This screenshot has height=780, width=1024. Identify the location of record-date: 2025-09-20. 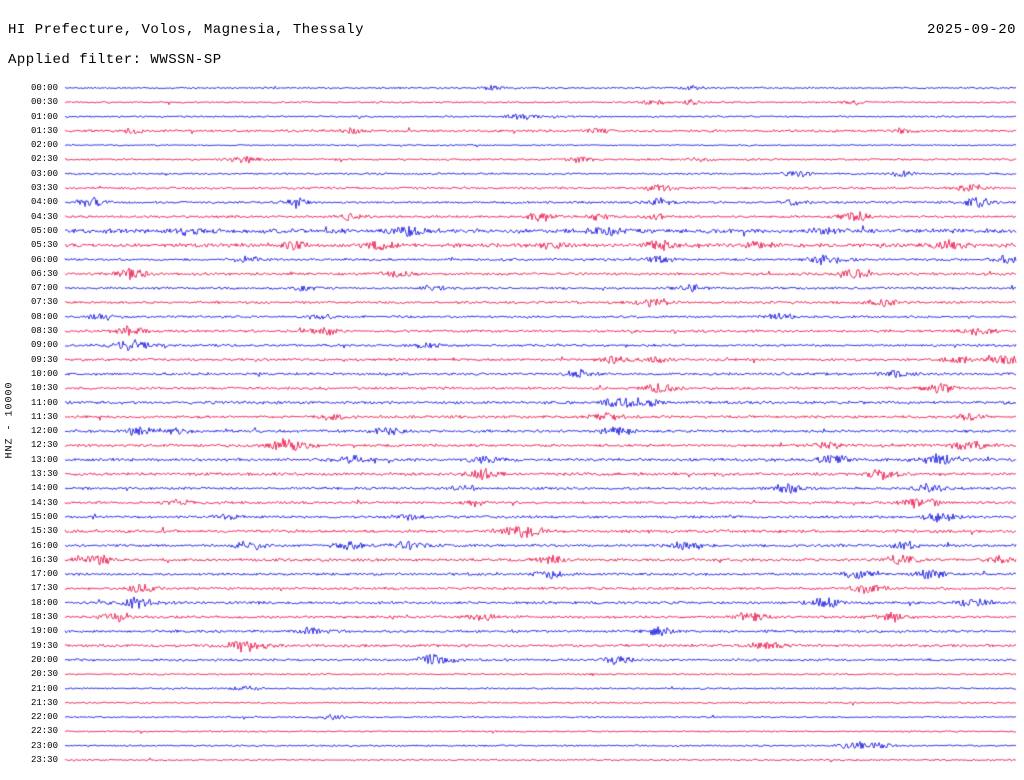
(971, 30).